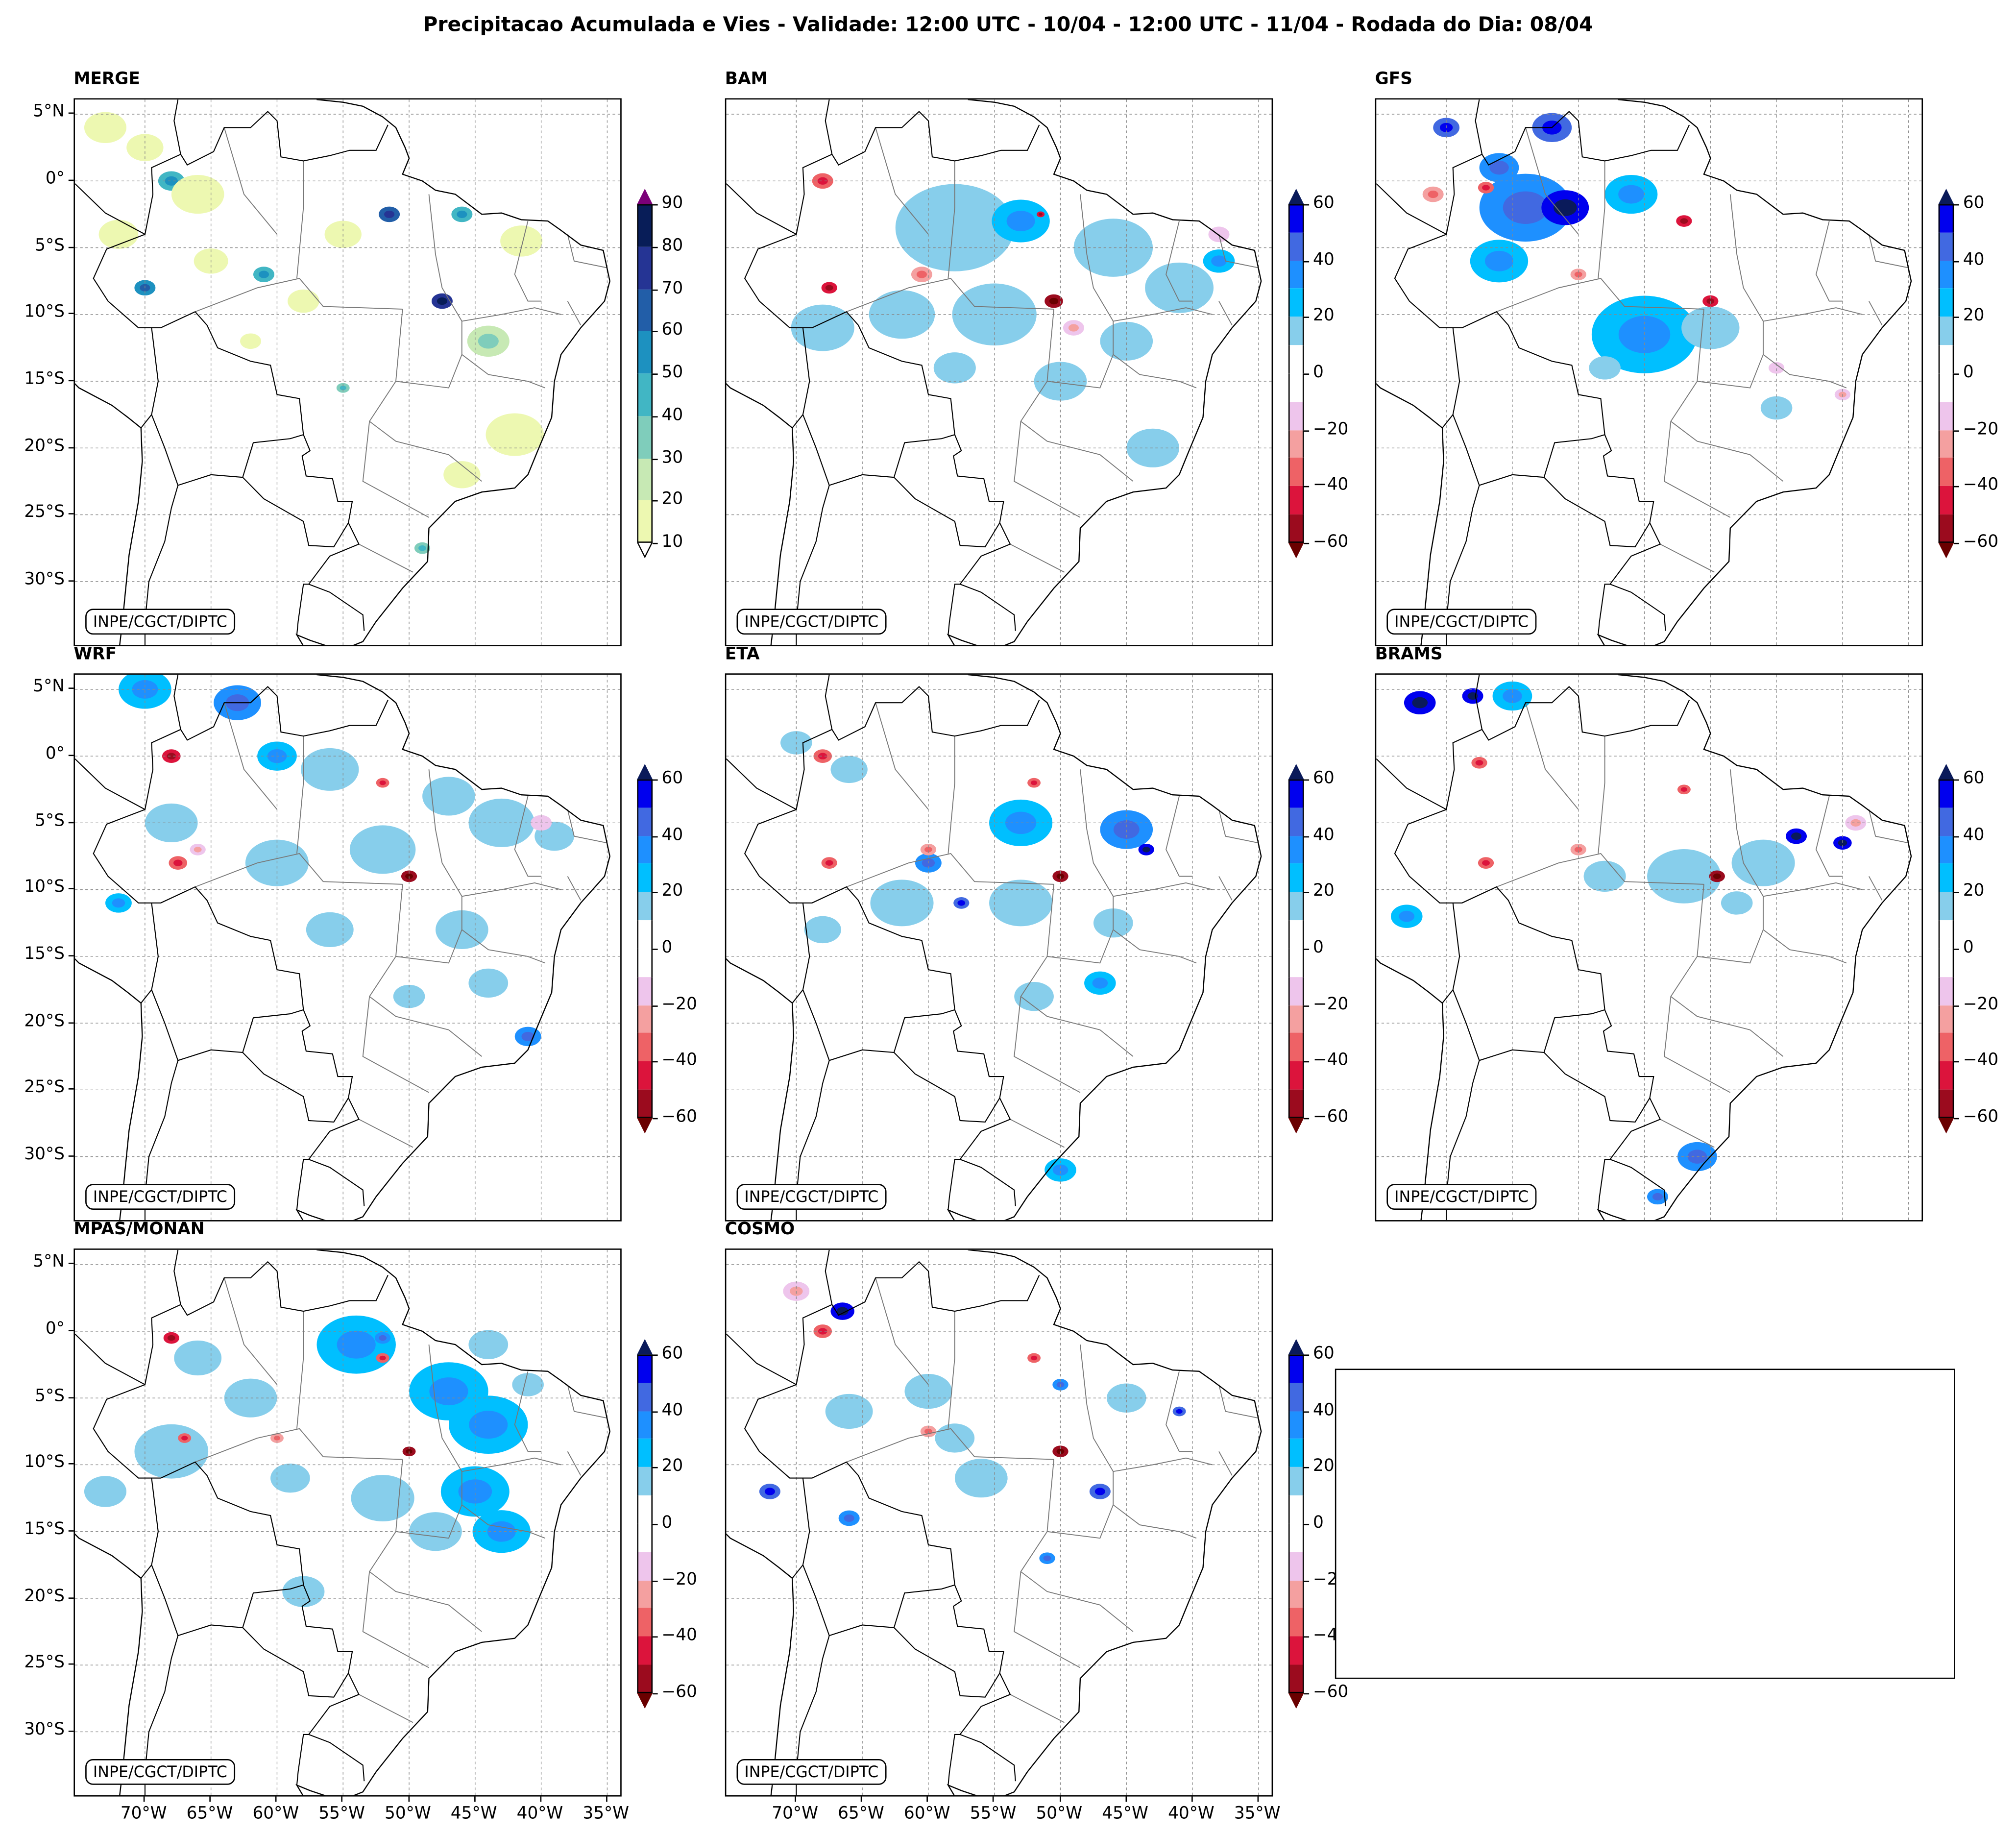 The height and width of the screenshot is (1834, 2016). Describe the element at coordinates (408, 1814) in the screenshot. I see `lon-tick-label: 50°W` at that location.